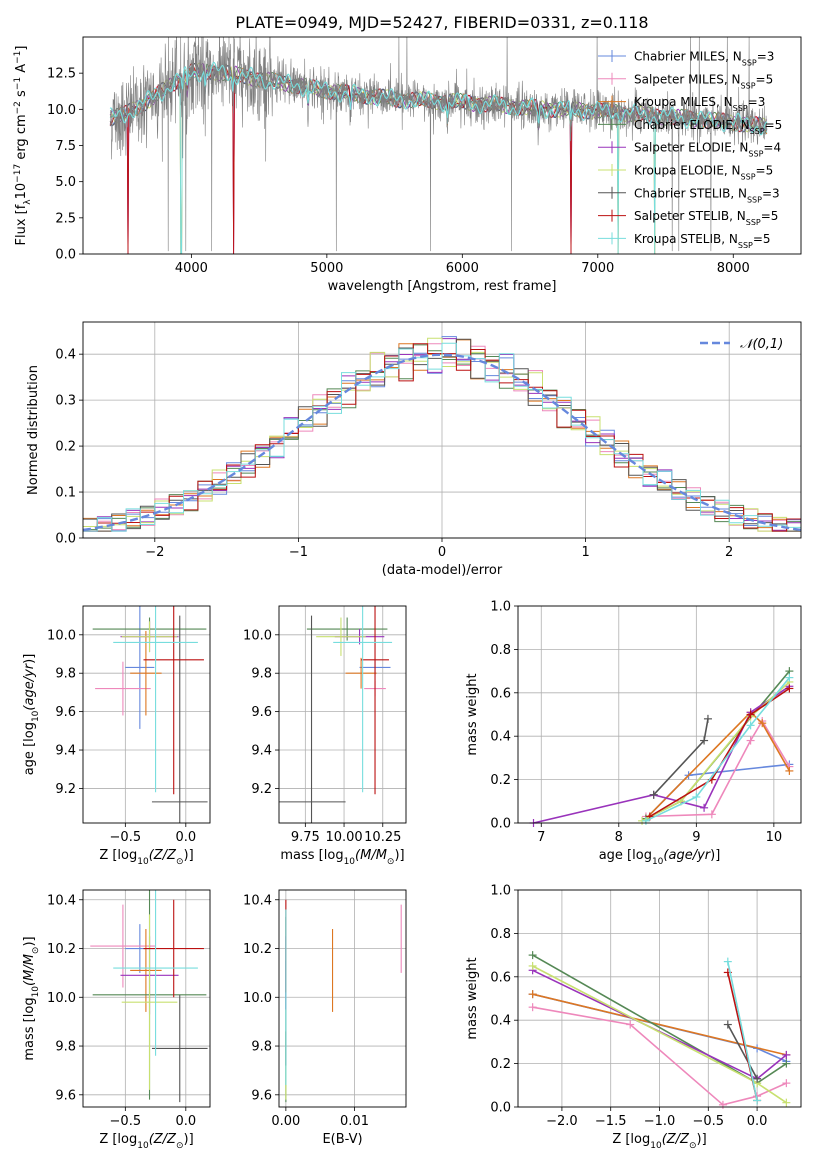  I want to click on x-tick-label: 4000, so click(191, 268).